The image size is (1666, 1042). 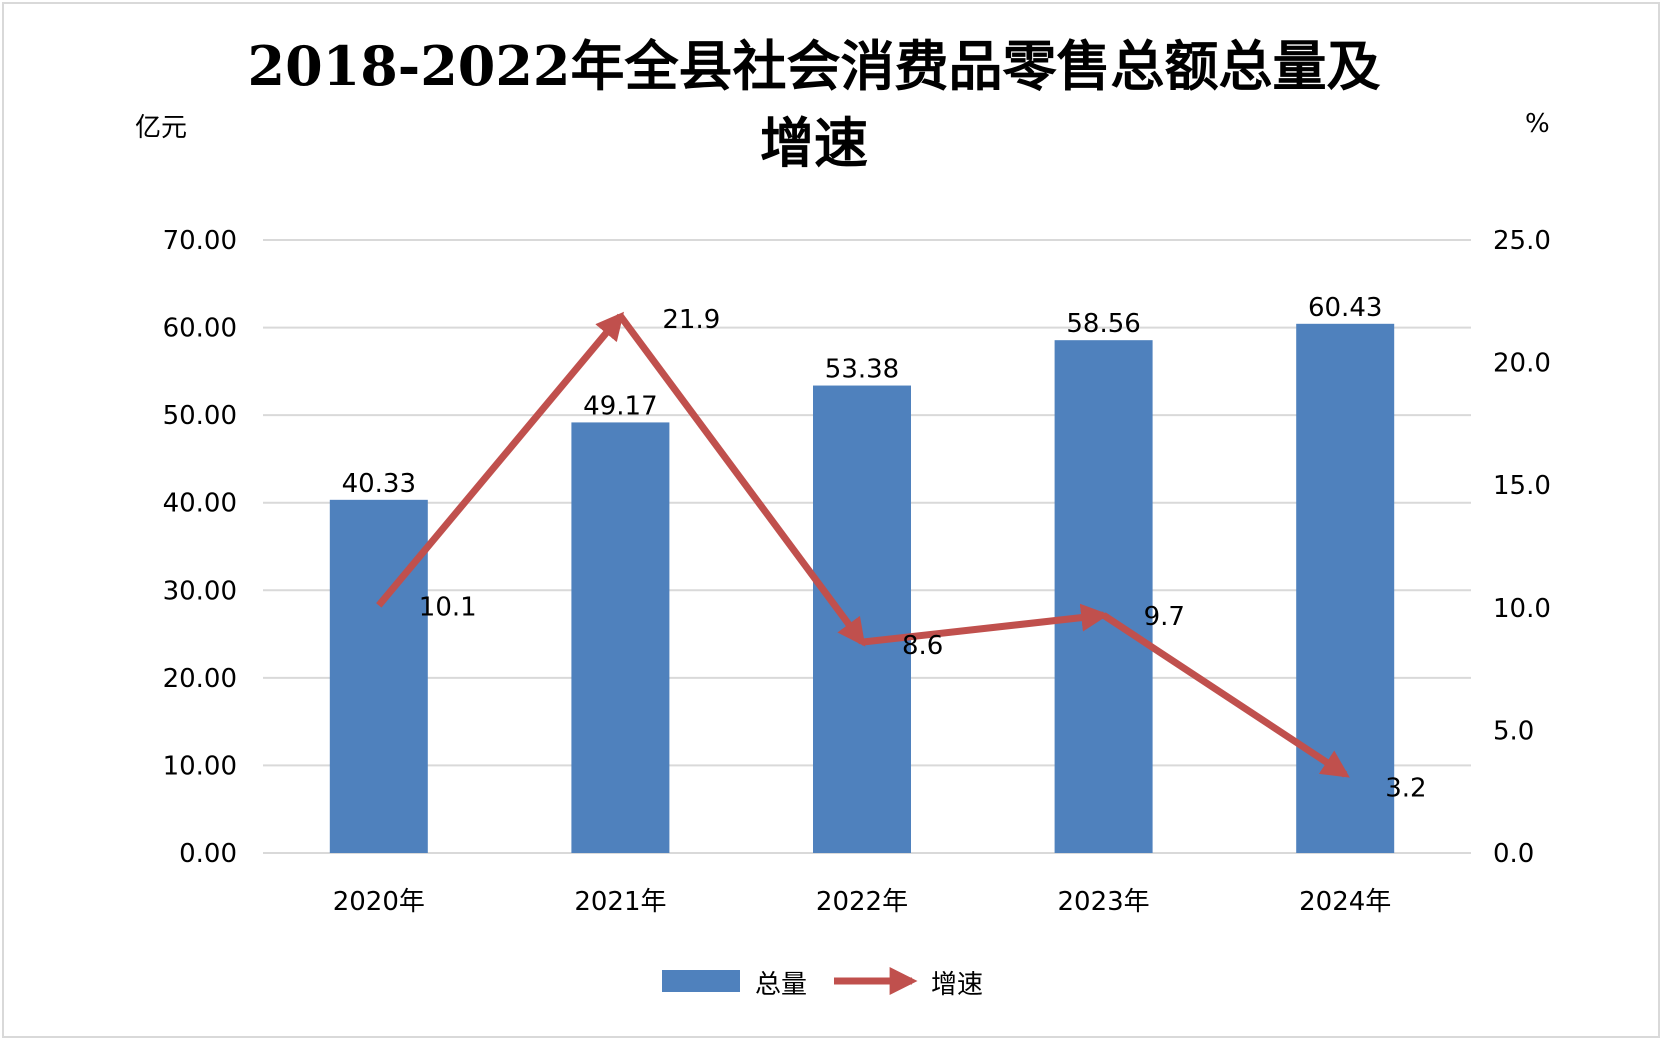 I want to click on left-tick-label: 20.00, so click(x=200, y=679).